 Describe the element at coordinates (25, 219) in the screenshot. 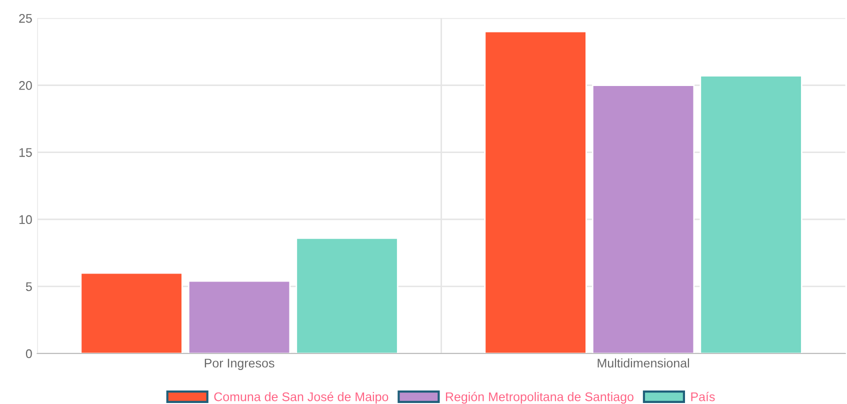

I see `y-tick-label: 10` at that location.